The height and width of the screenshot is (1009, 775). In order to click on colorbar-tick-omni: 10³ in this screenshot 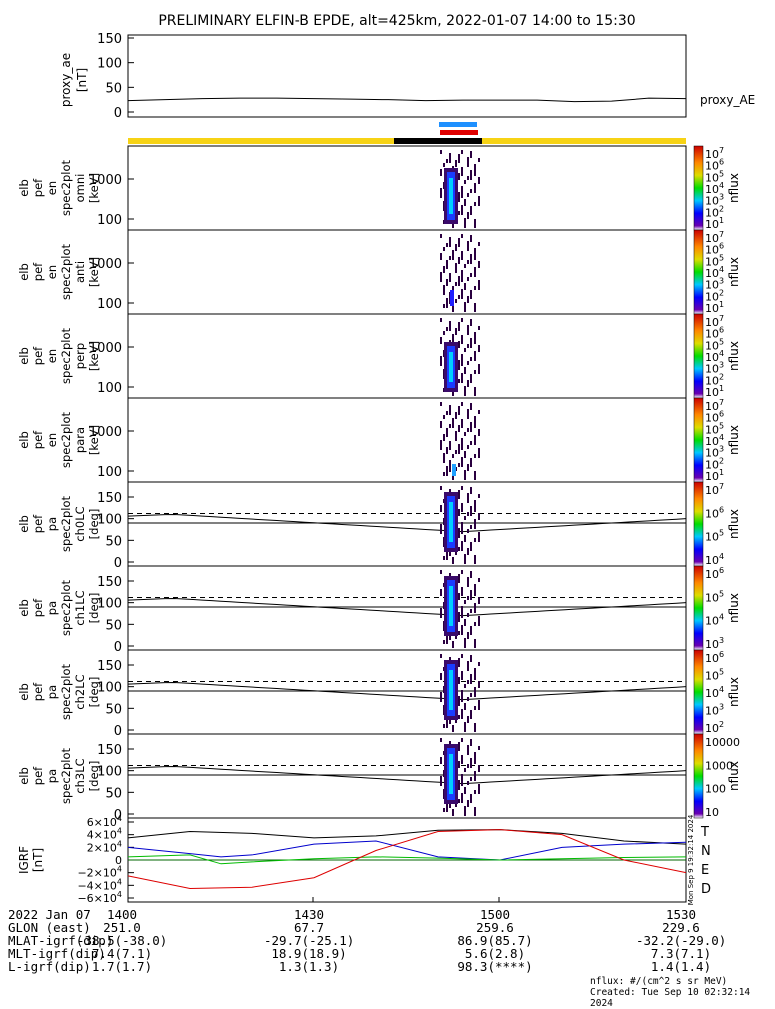, I will do `click(714, 200)`.